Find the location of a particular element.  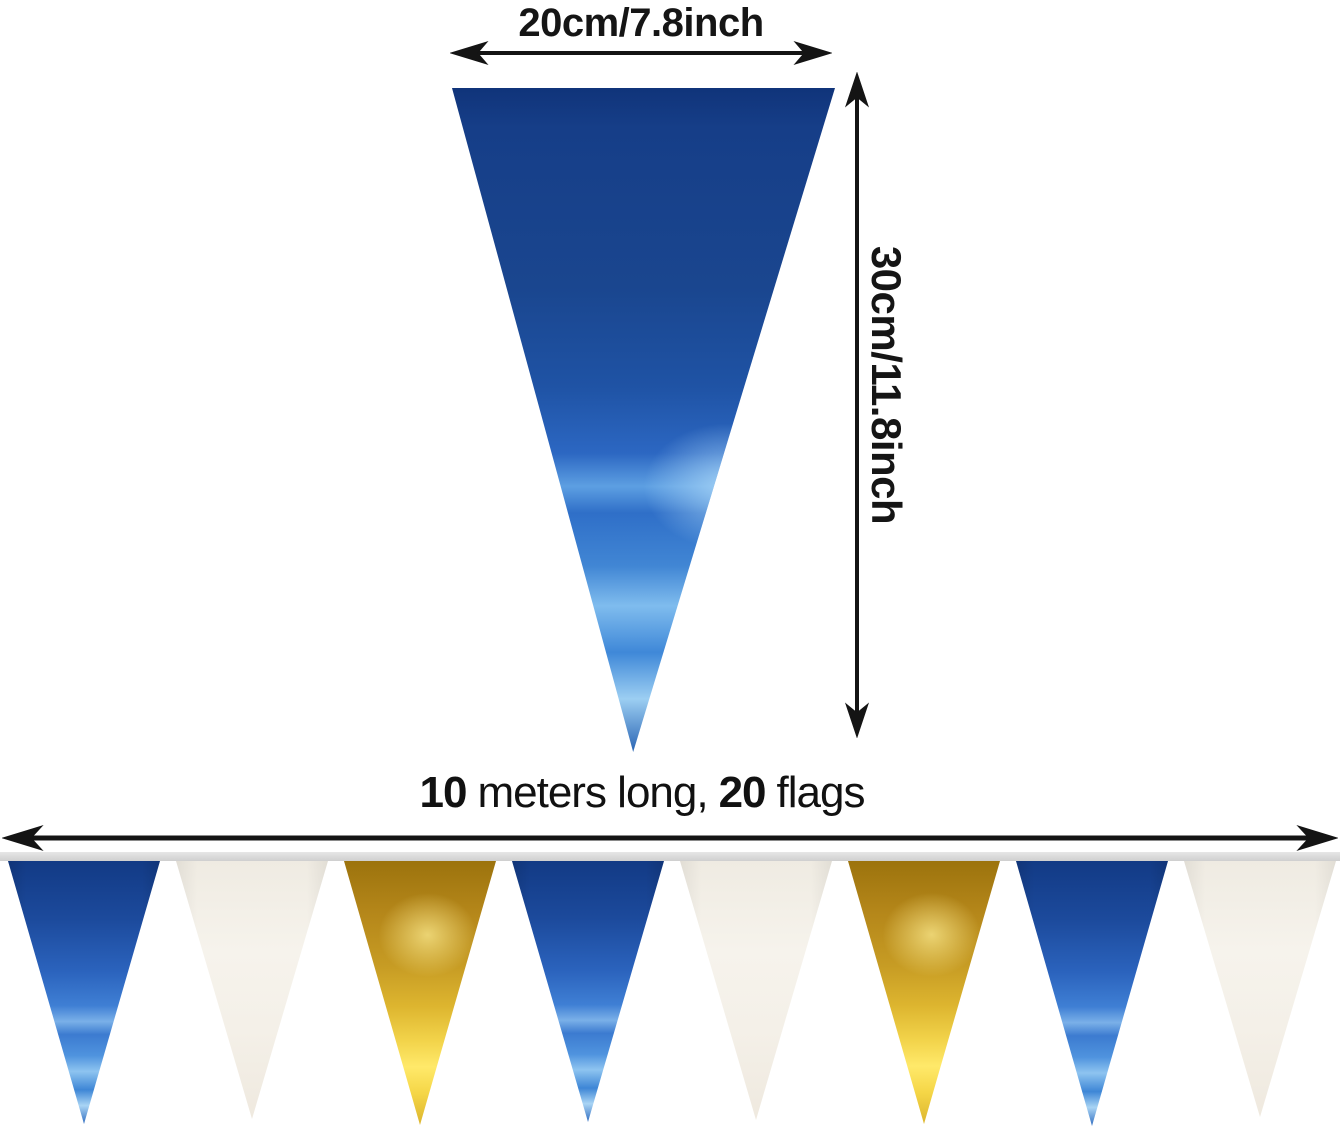

length-arrow is located at coordinates (670, 838).